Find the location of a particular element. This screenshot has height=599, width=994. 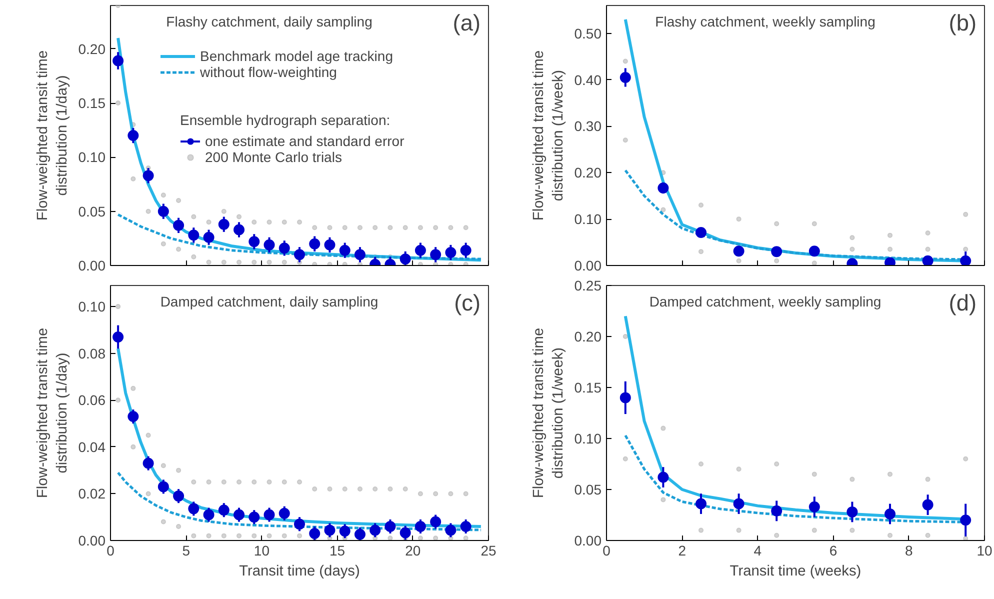

x-tick-label: 25 is located at coordinates (488, 550).